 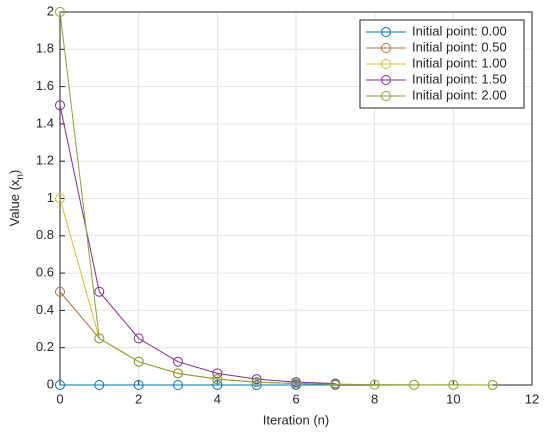 What do you see at coordinates (295, 398) in the screenshot?
I see `x-tick-label: 6` at bounding box center [295, 398].